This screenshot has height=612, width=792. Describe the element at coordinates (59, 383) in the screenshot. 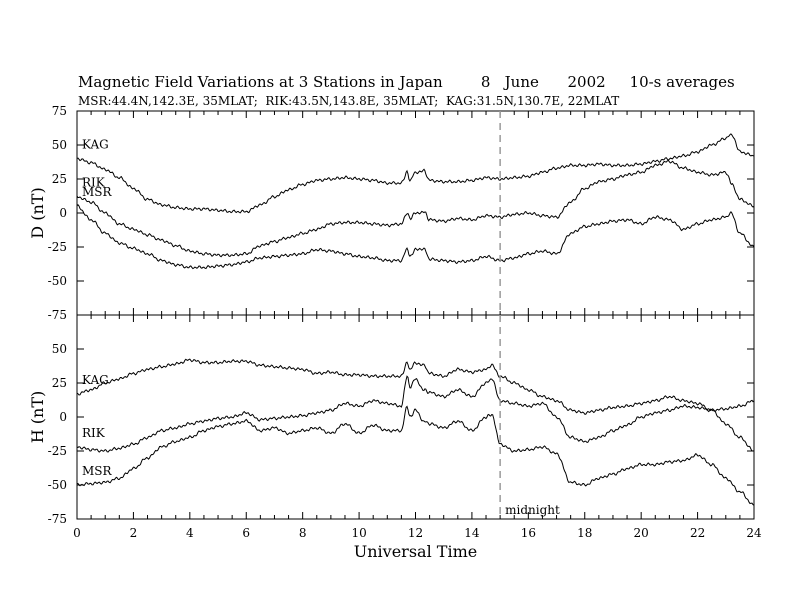

I see `h-y-tick-label: 25` at that location.